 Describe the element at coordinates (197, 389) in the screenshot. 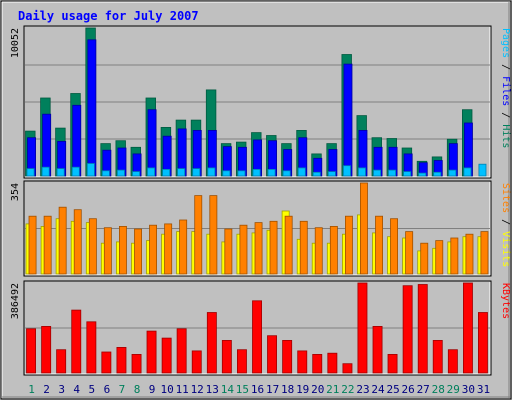

I see `x-tick-label: 12` at that location.